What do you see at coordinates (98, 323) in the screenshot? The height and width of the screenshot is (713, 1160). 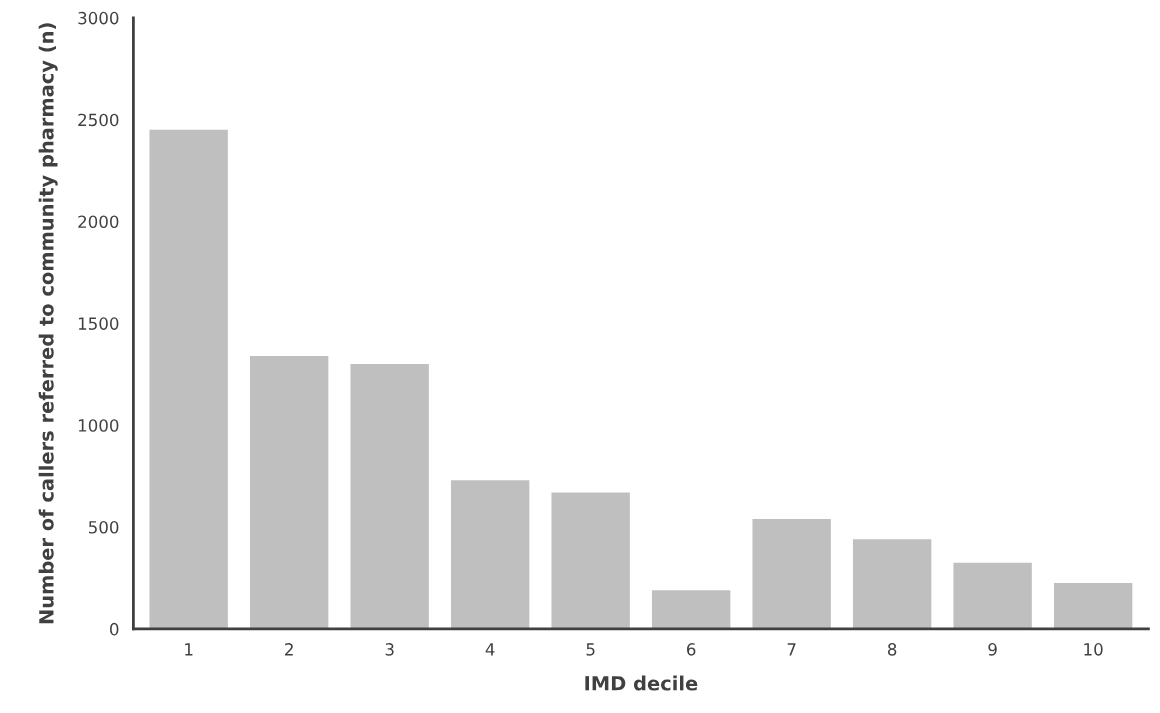 I see `y-tick-label: 1500` at bounding box center [98, 323].